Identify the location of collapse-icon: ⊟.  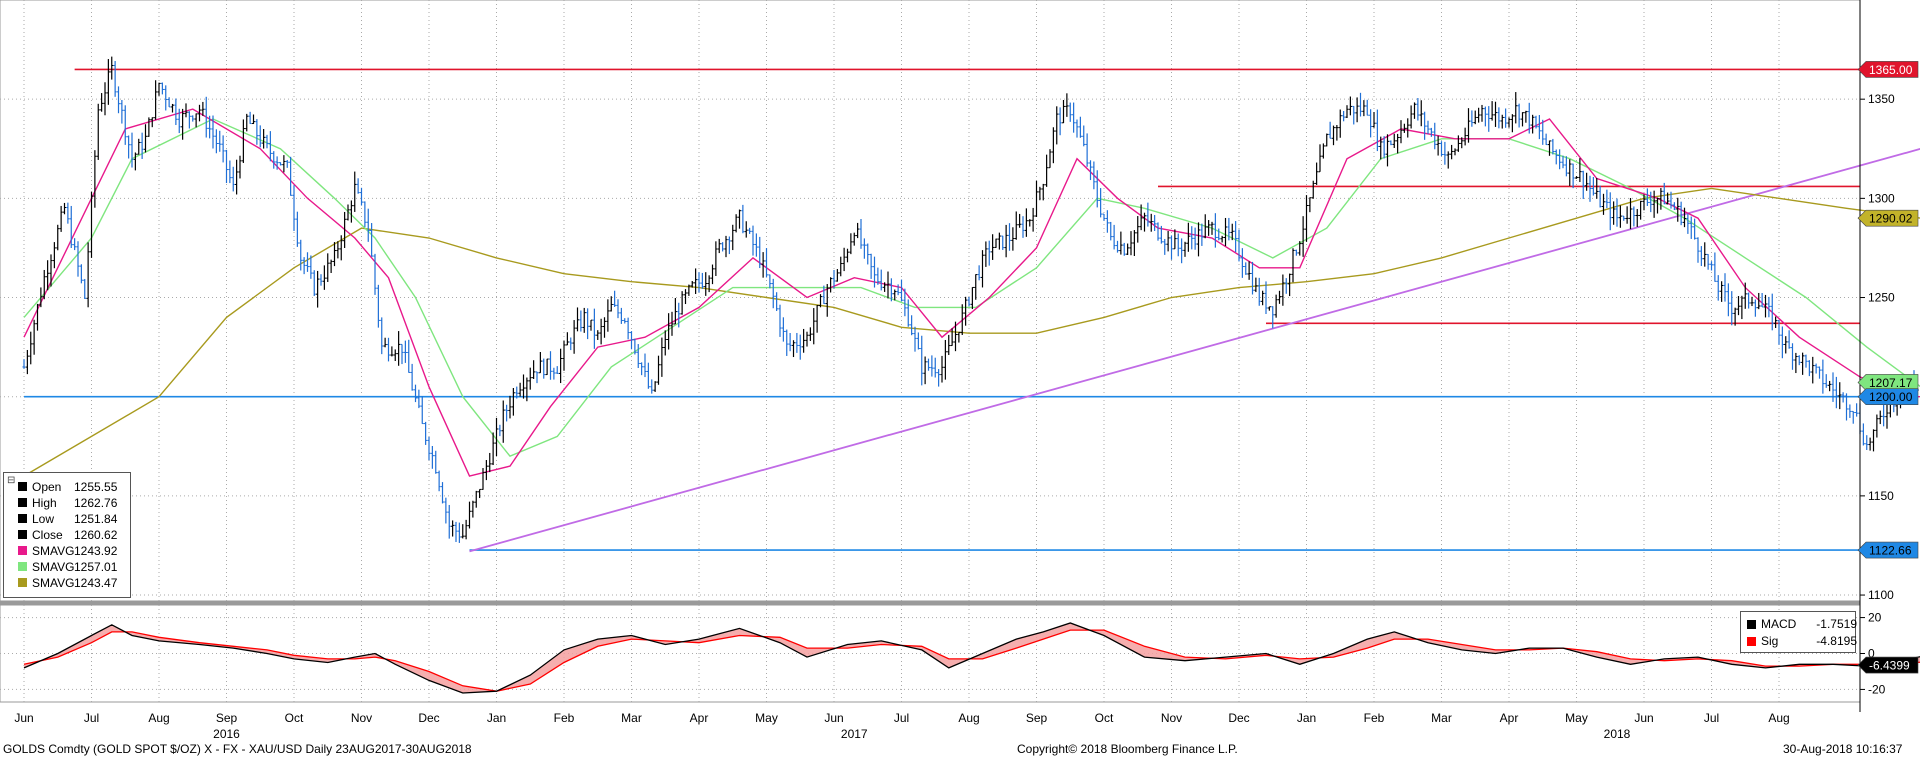
(11, 480).